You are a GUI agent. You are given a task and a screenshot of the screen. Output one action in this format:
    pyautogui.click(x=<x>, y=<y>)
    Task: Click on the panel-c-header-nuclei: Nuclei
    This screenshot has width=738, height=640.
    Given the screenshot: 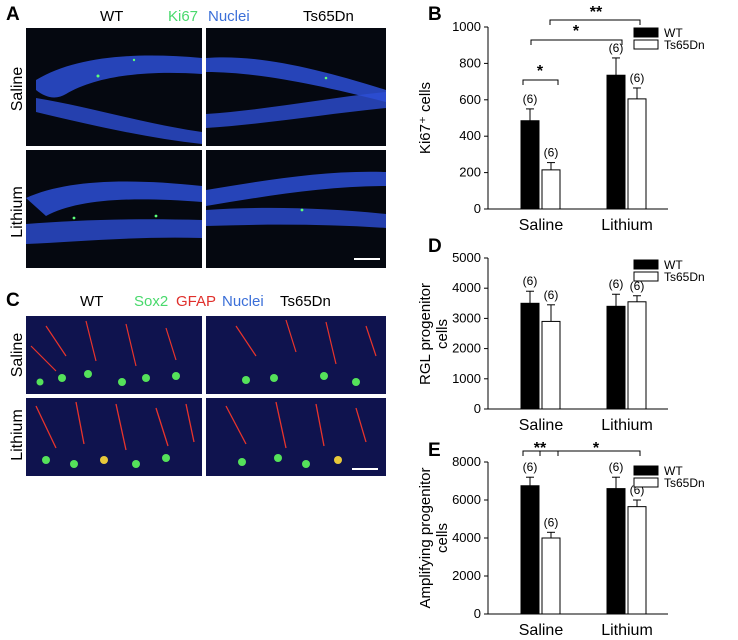 What is the action you would take?
    pyautogui.click(x=243, y=301)
    